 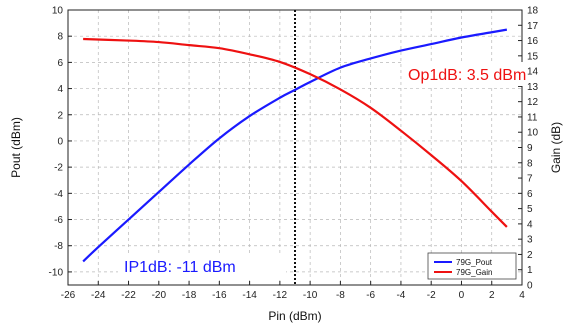 I want to click on y2-tick-label: 4, so click(x=530, y=224).